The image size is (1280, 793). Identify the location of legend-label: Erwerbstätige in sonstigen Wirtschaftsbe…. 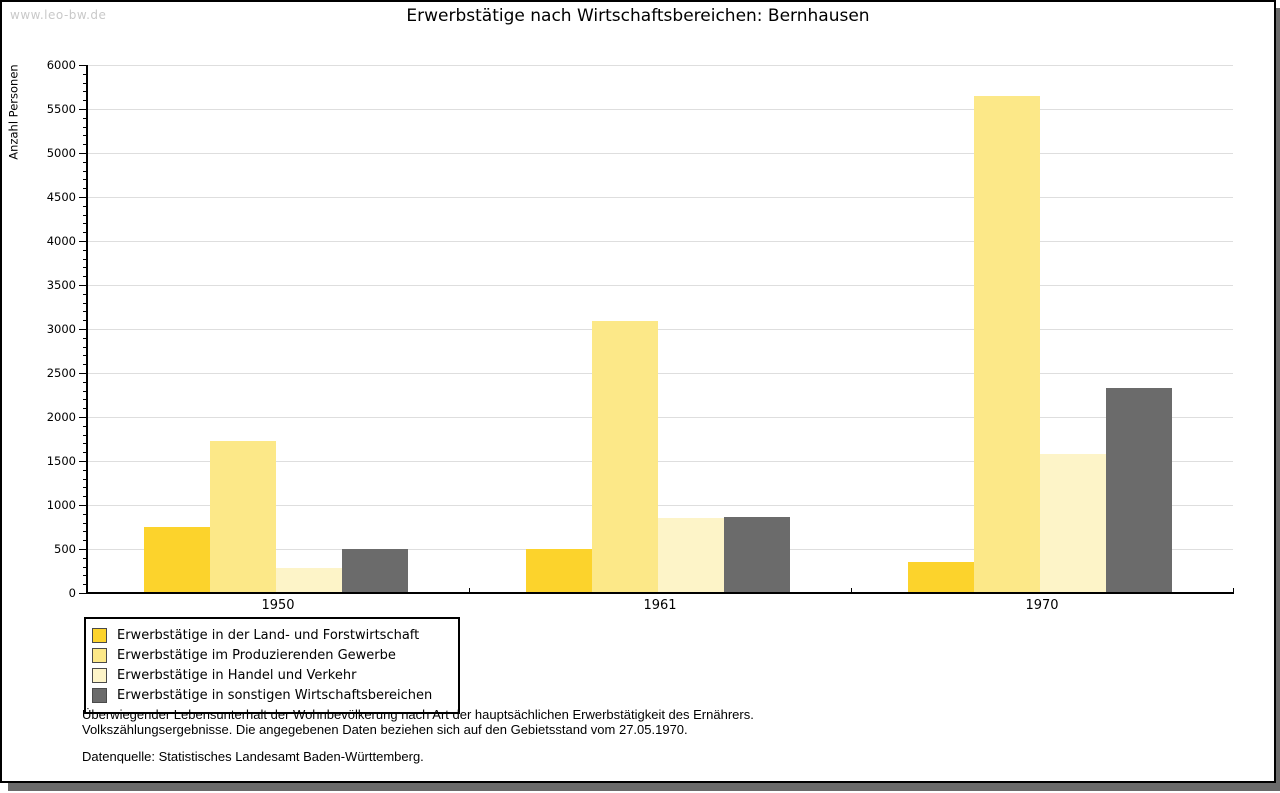
(275, 695).